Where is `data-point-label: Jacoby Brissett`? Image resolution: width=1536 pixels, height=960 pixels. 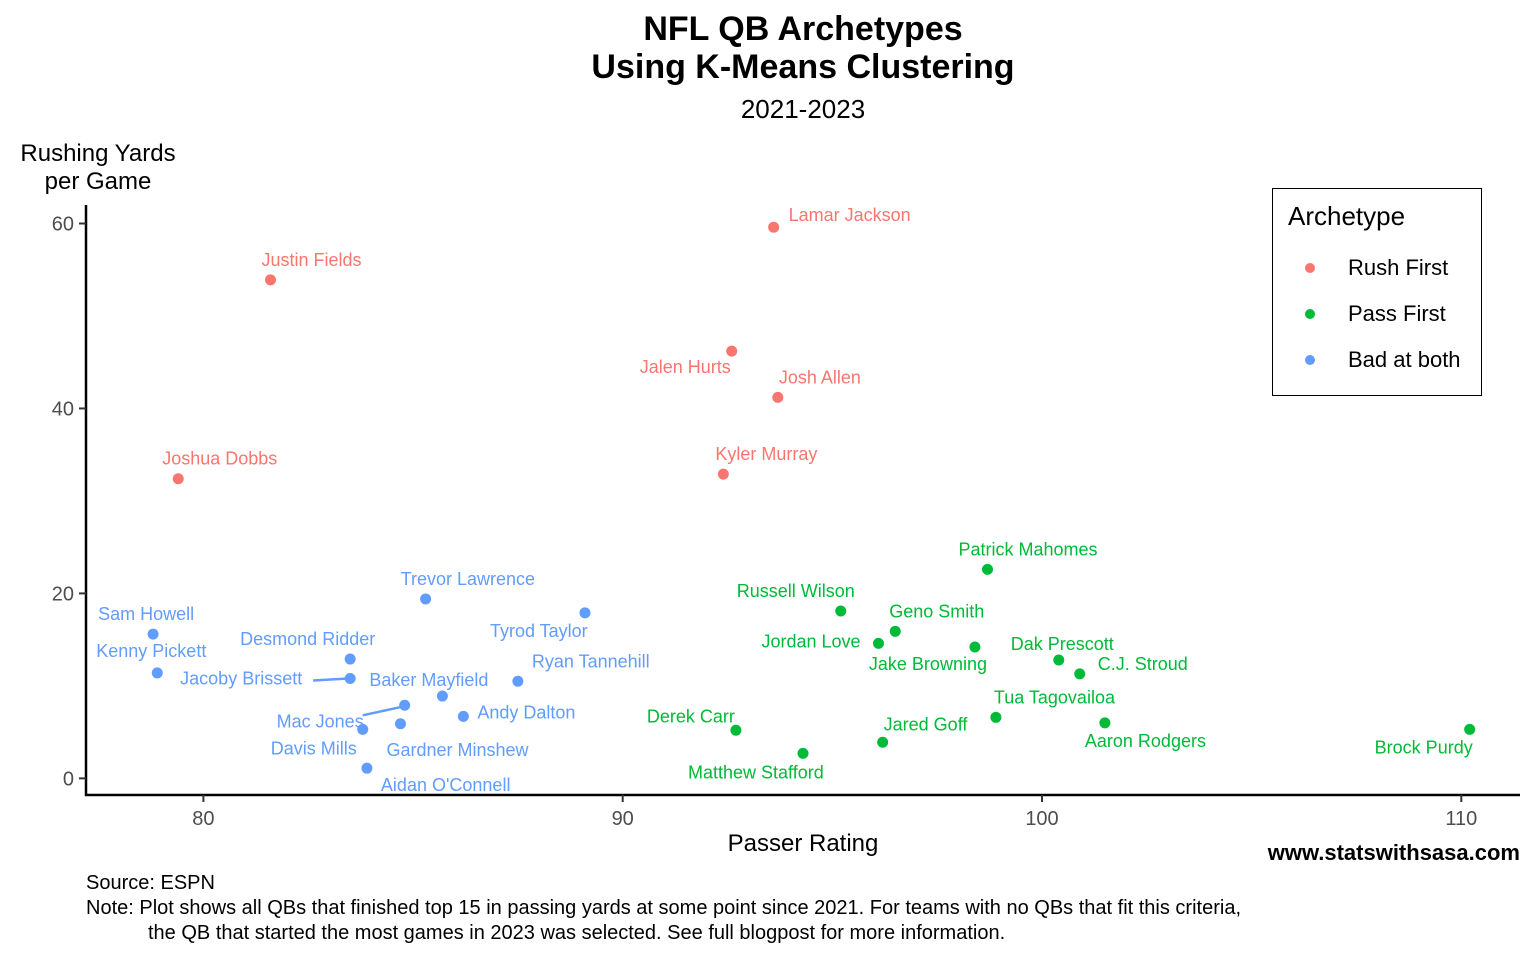 data-point-label: Jacoby Brissett is located at coordinates (241, 678).